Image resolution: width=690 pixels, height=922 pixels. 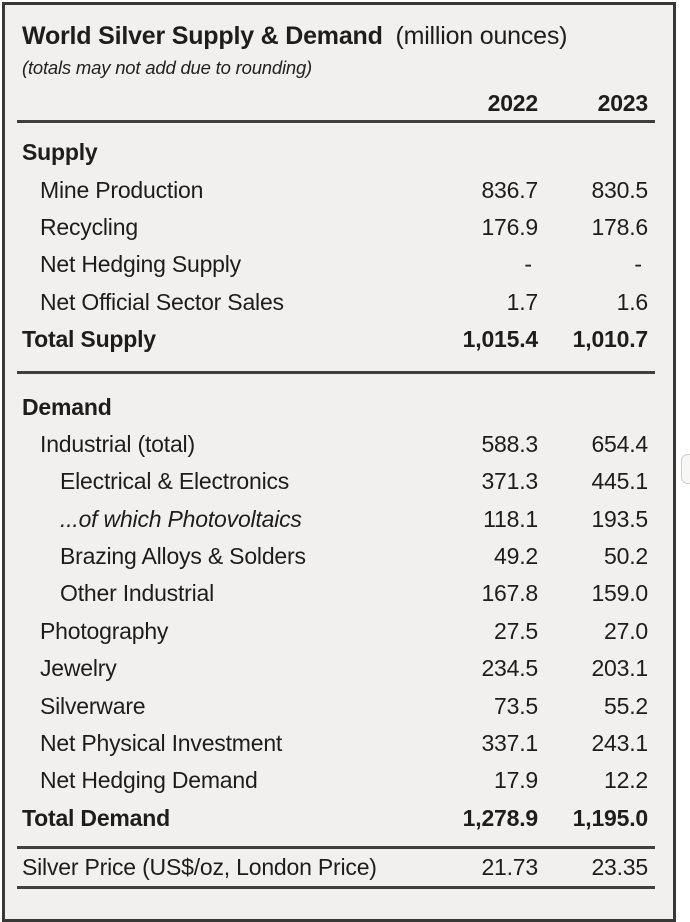 What do you see at coordinates (509, 867) in the screenshot?
I see `value-2022: 21.73` at bounding box center [509, 867].